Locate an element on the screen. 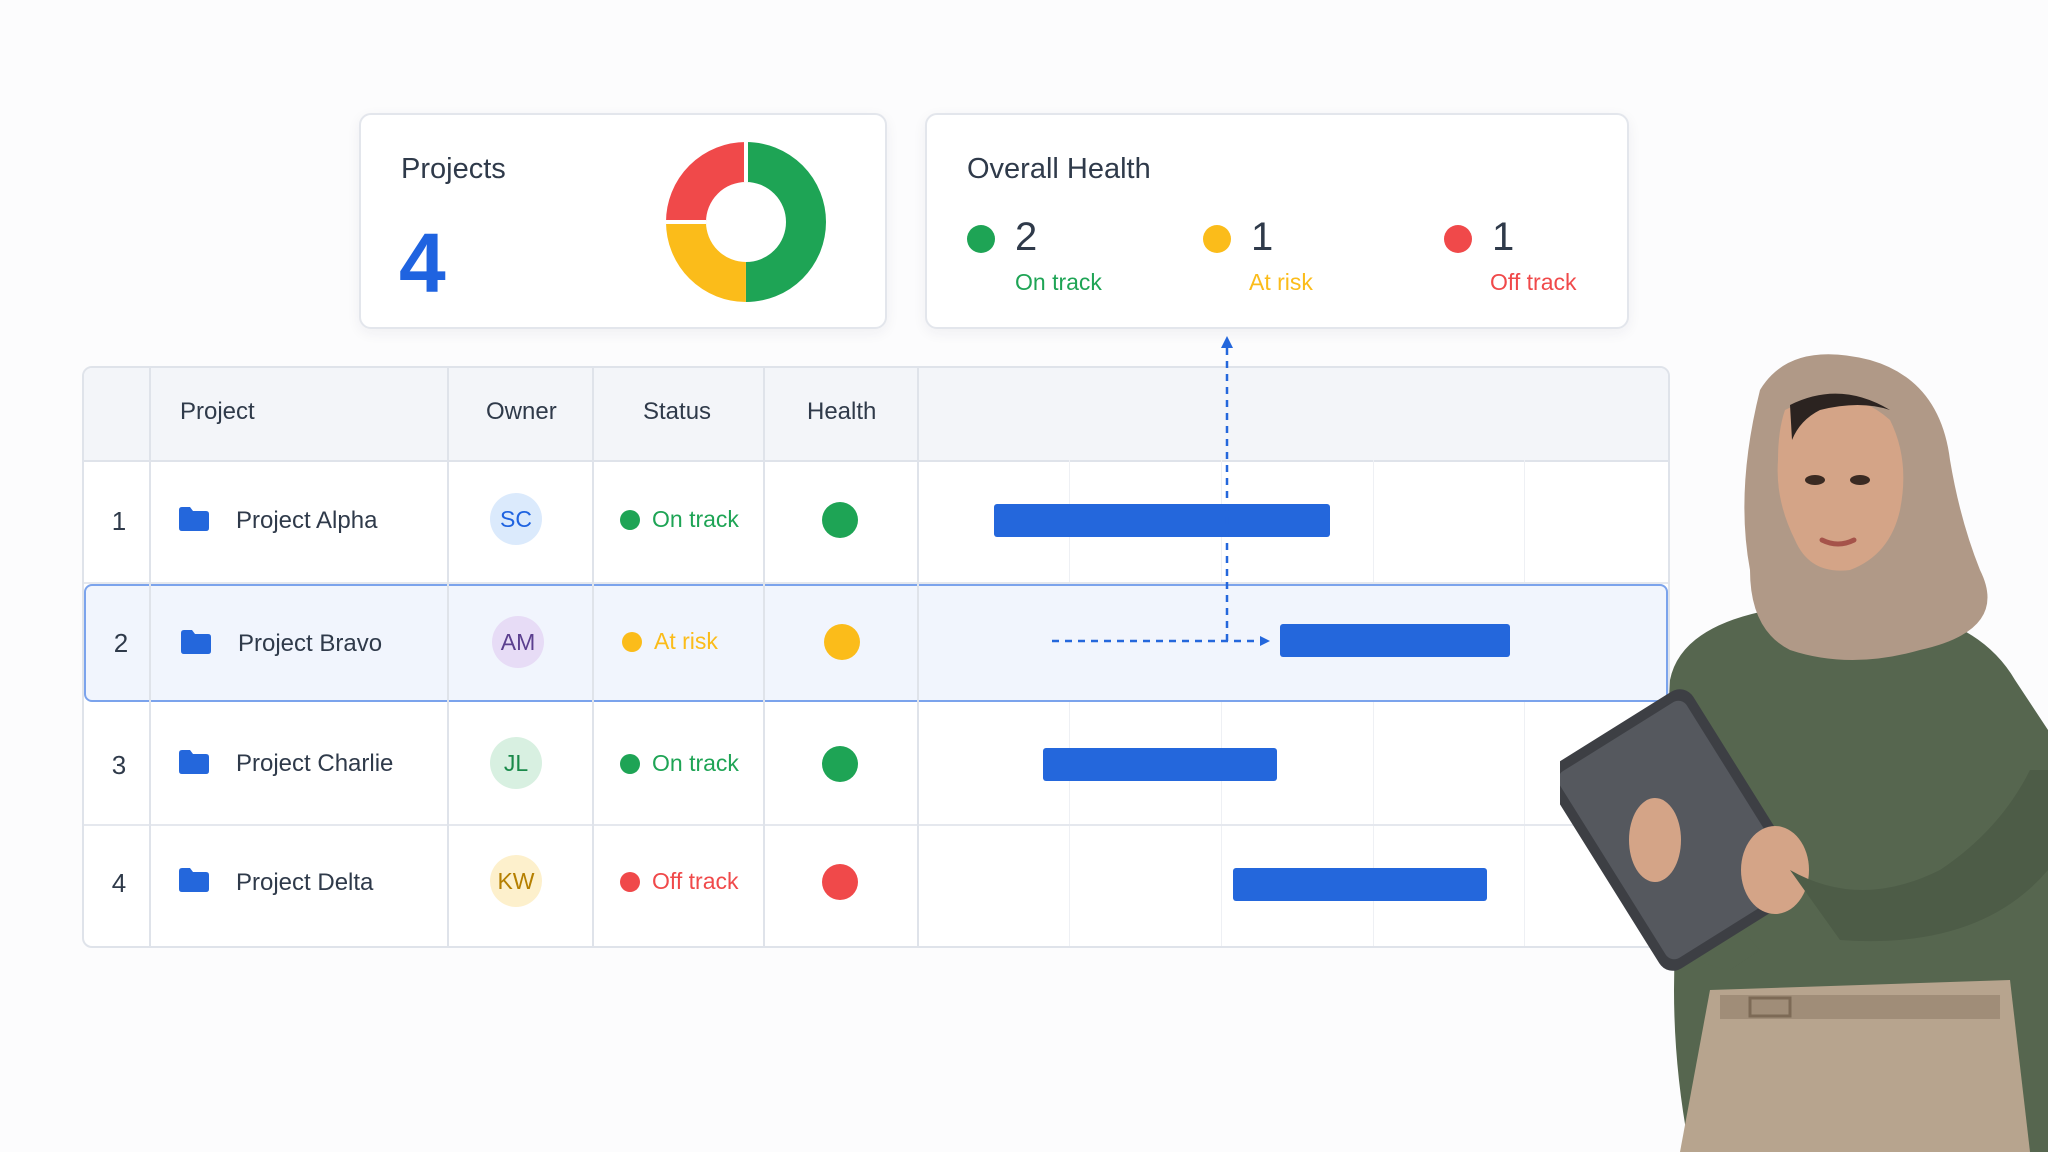  at-risk-count: 1 is located at coordinates (1262, 237).